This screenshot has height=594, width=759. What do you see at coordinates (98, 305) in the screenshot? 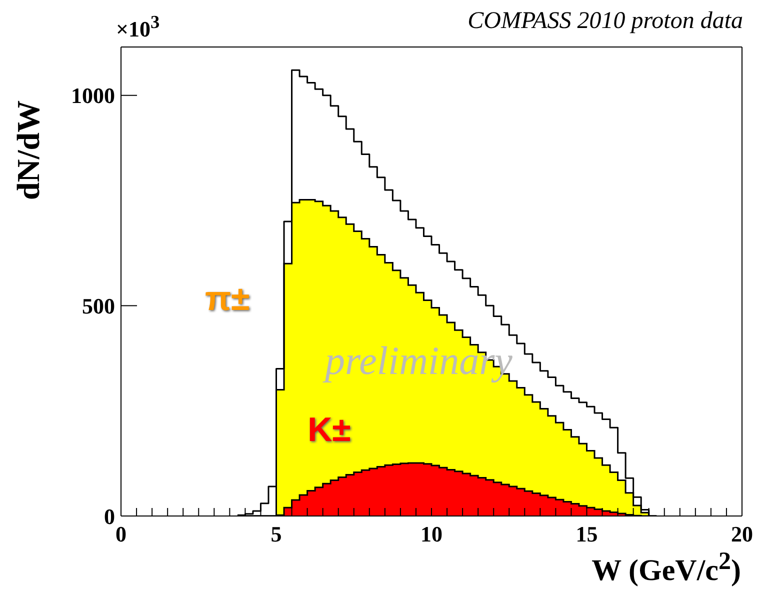
I see `y-tick-label: 500` at bounding box center [98, 305].